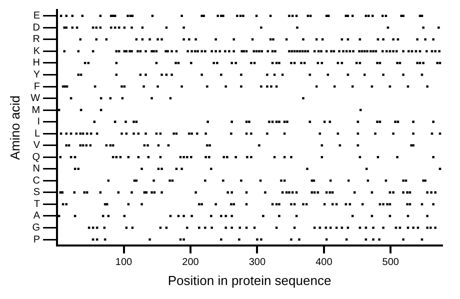  What do you see at coordinates (37, 134) in the screenshot?
I see `y-tick-label: L` at bounding box center [37, 134].